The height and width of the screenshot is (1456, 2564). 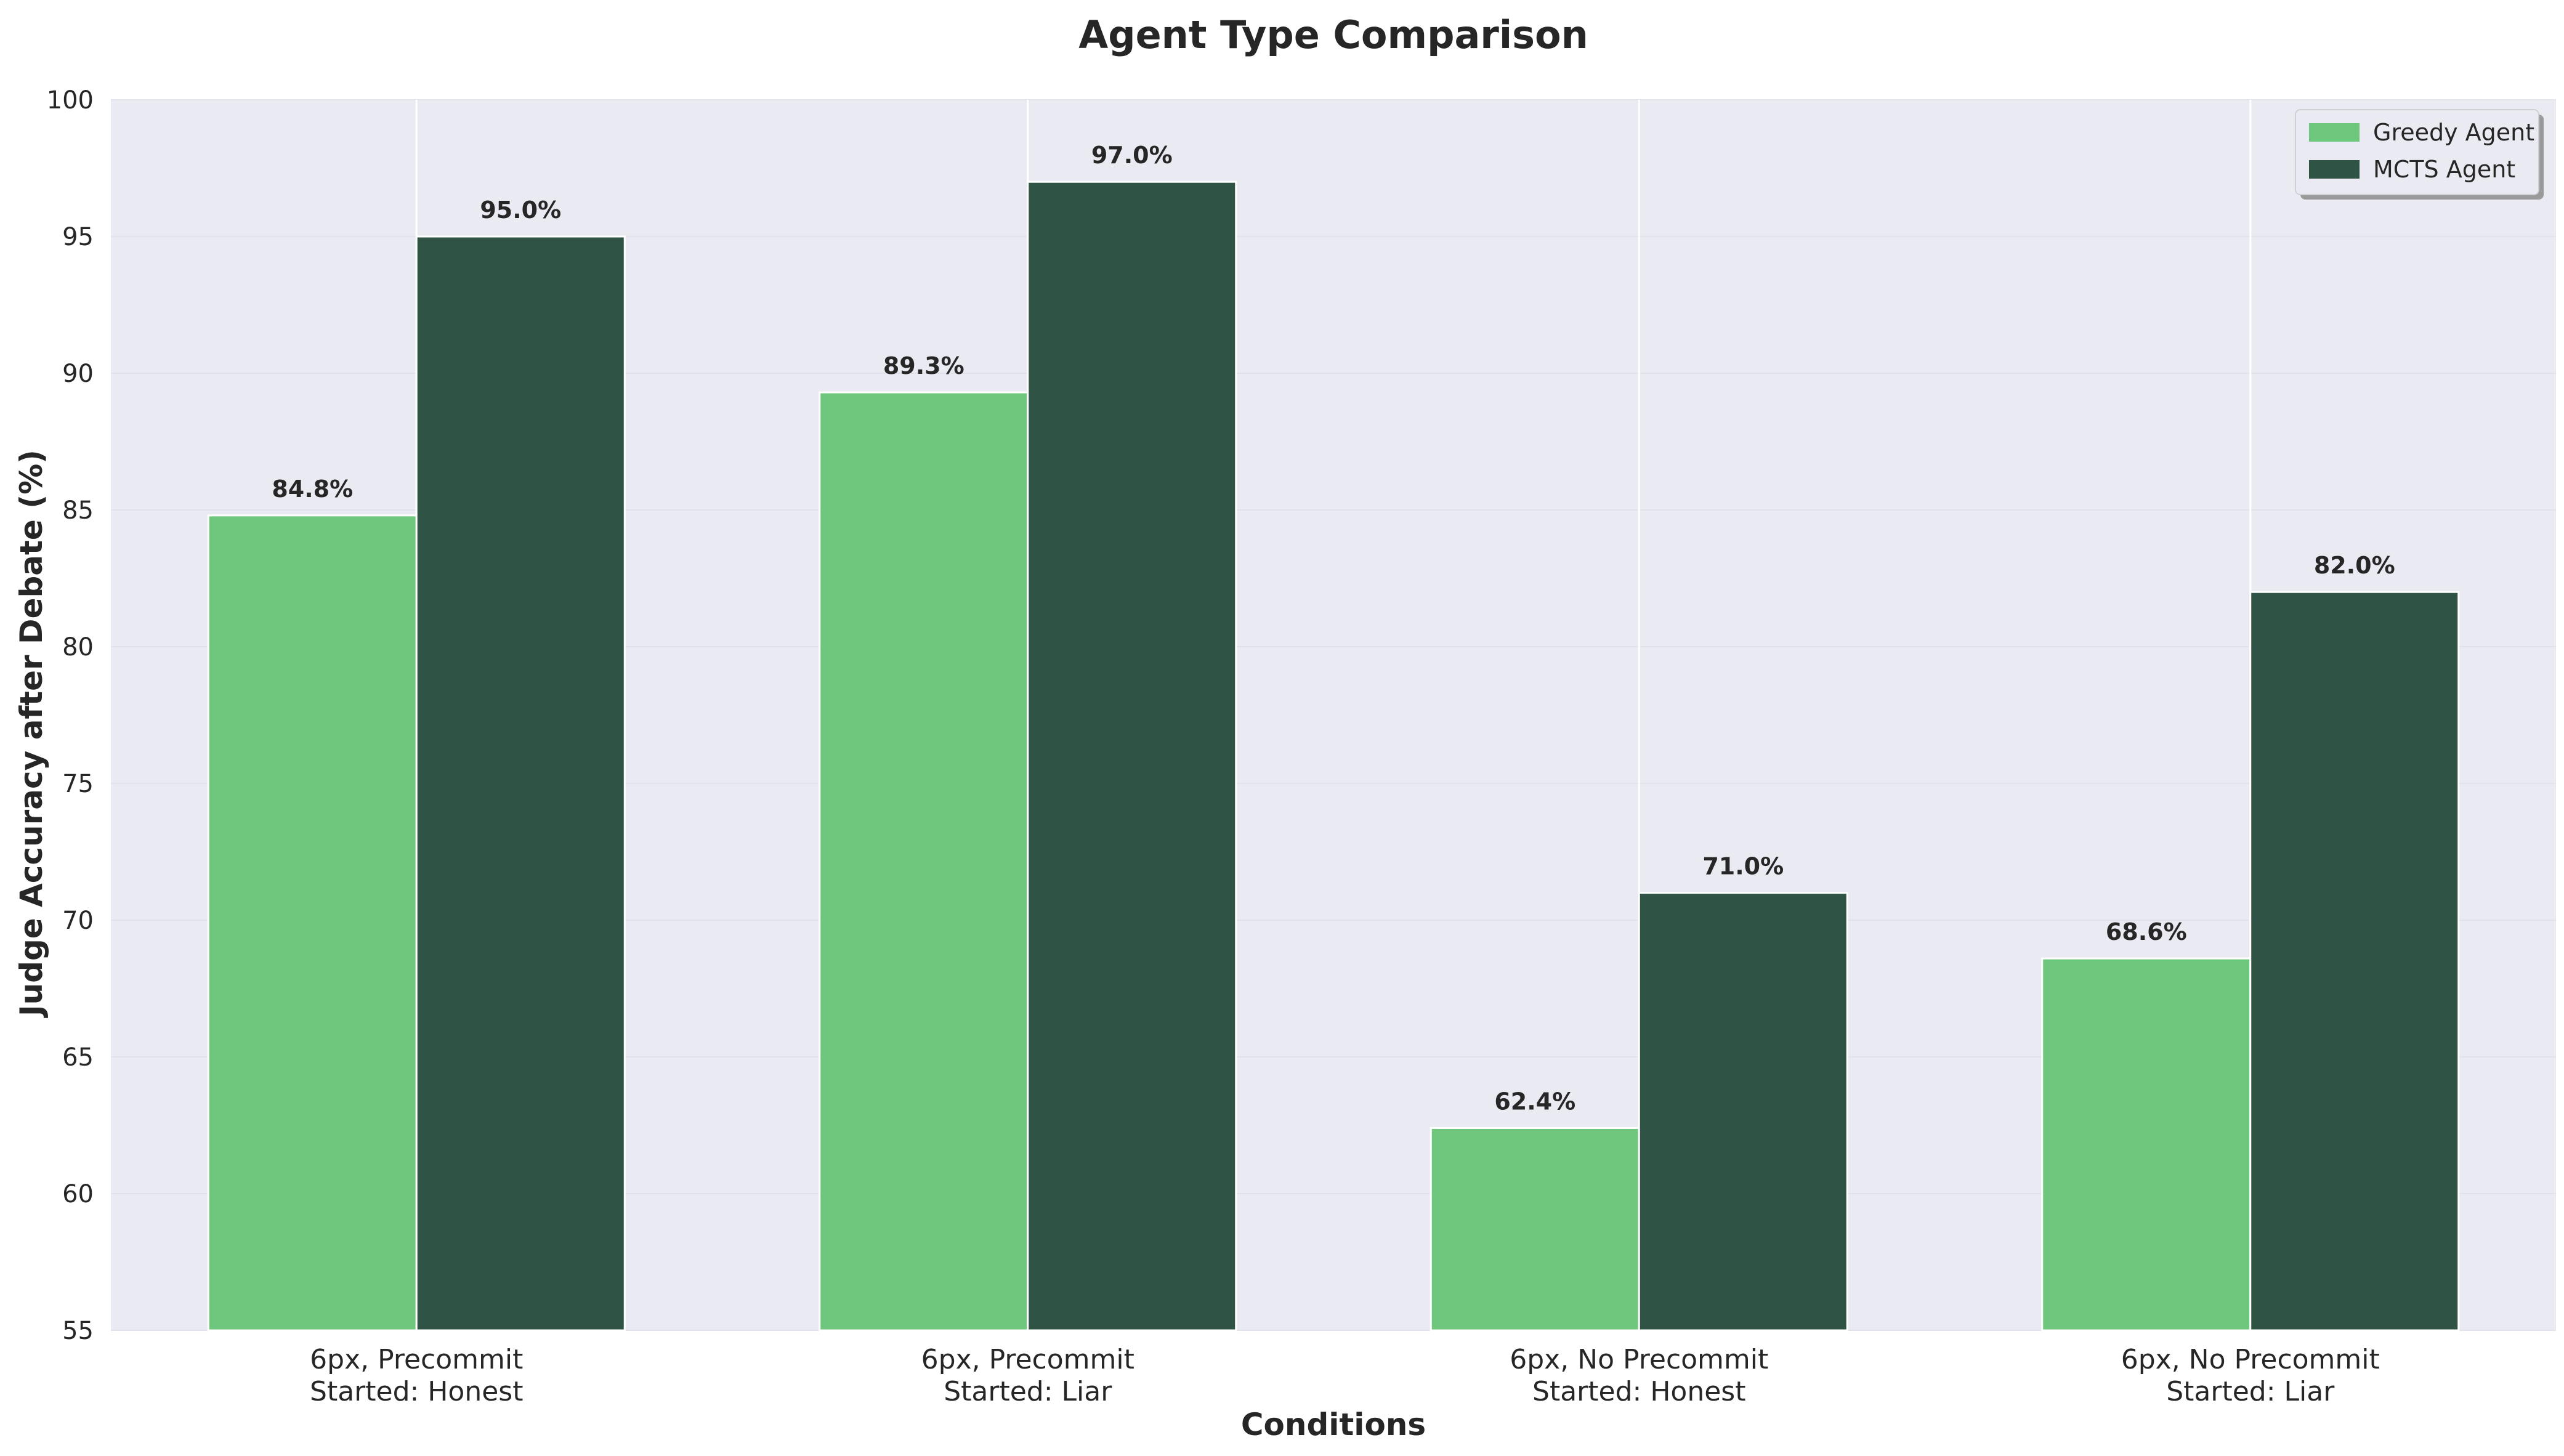 I want to click on x-axis-label: Conditions, so click(x=1333, y=1424).